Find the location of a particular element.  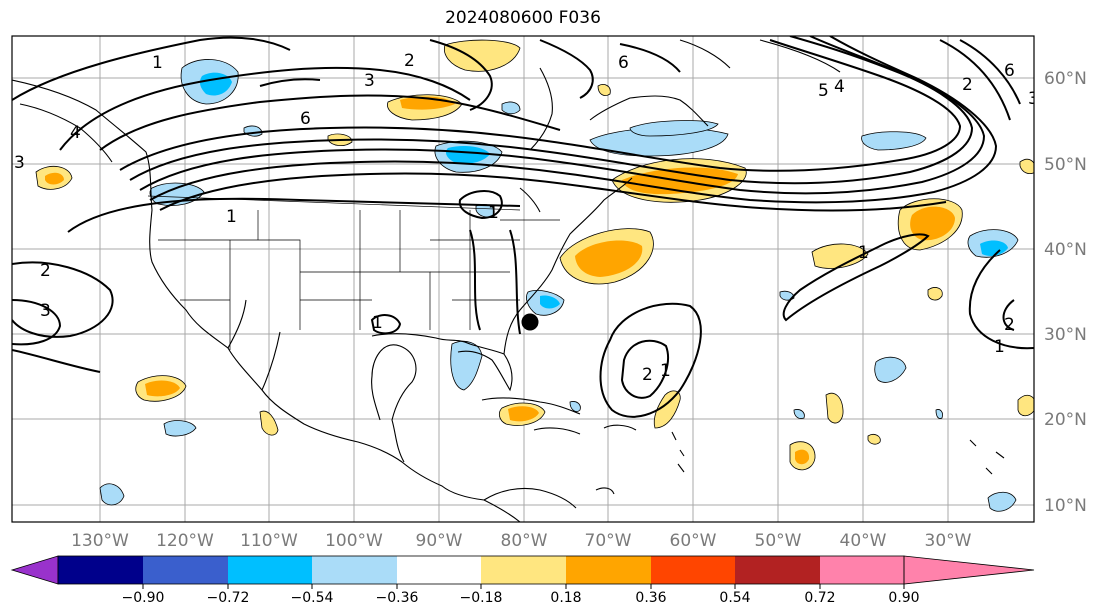

lat-label: 50°N is located at coordinates (1065, 165).